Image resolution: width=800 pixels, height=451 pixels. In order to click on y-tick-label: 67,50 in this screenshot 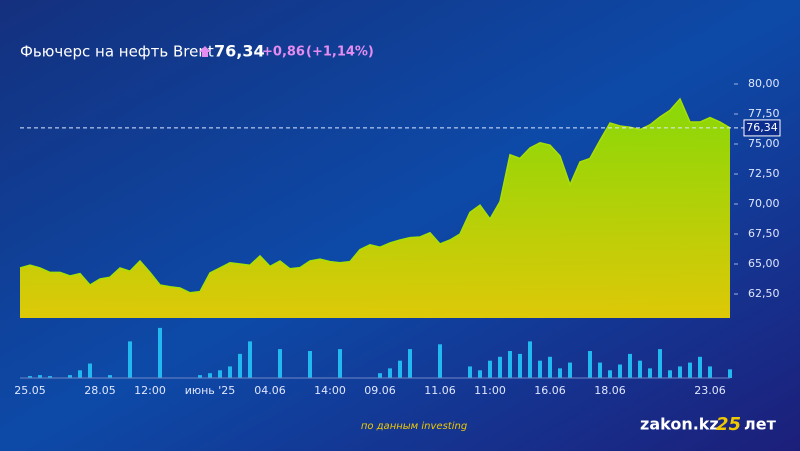, I will do `click(764, 233)`.